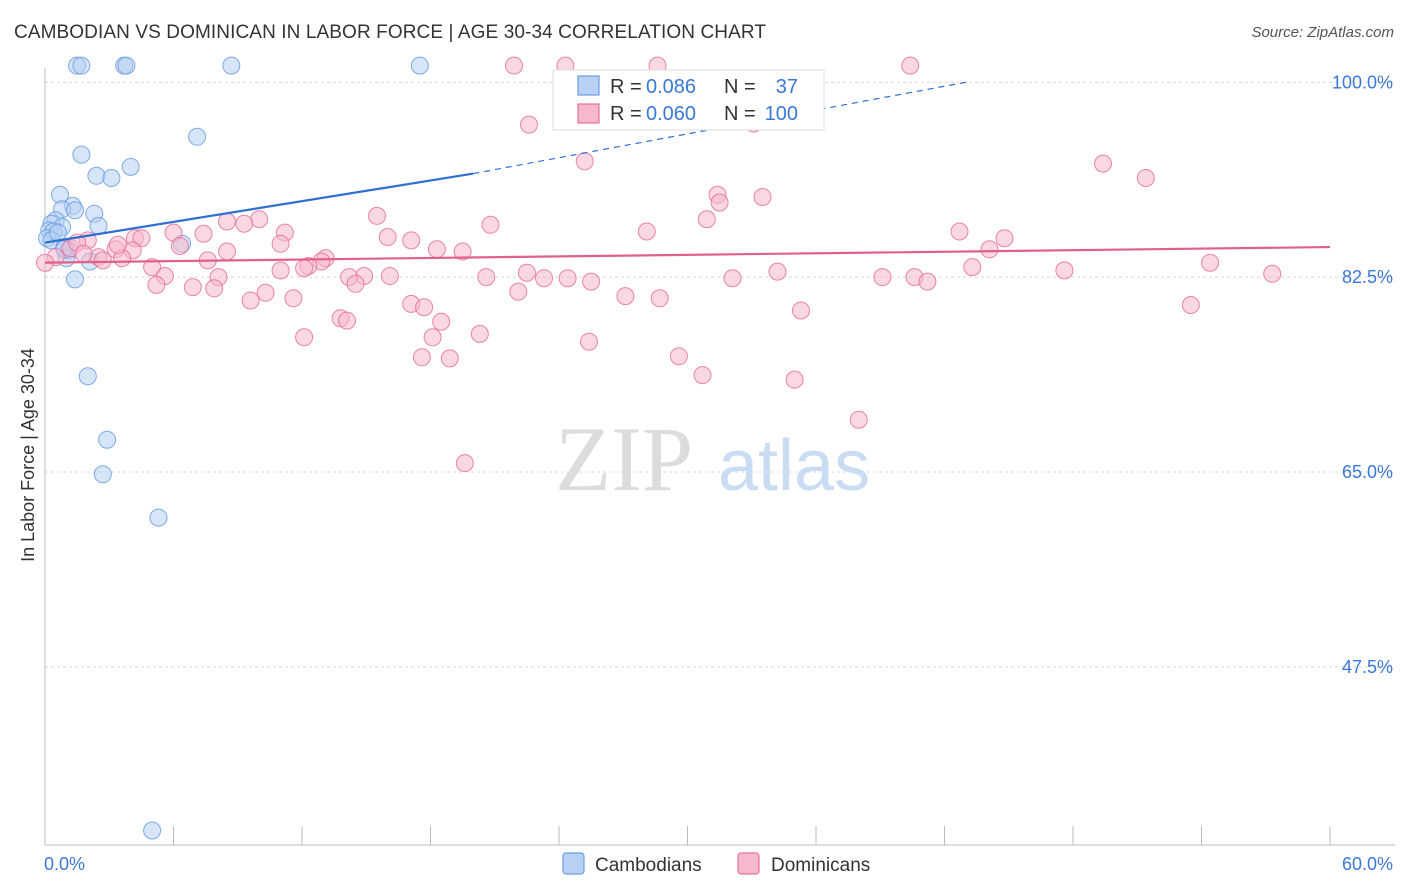 The image size is (1406, 892). Describe the element at coordinates (259, 208) in the screenshot. I see `trend-line-cambodians` at that location.